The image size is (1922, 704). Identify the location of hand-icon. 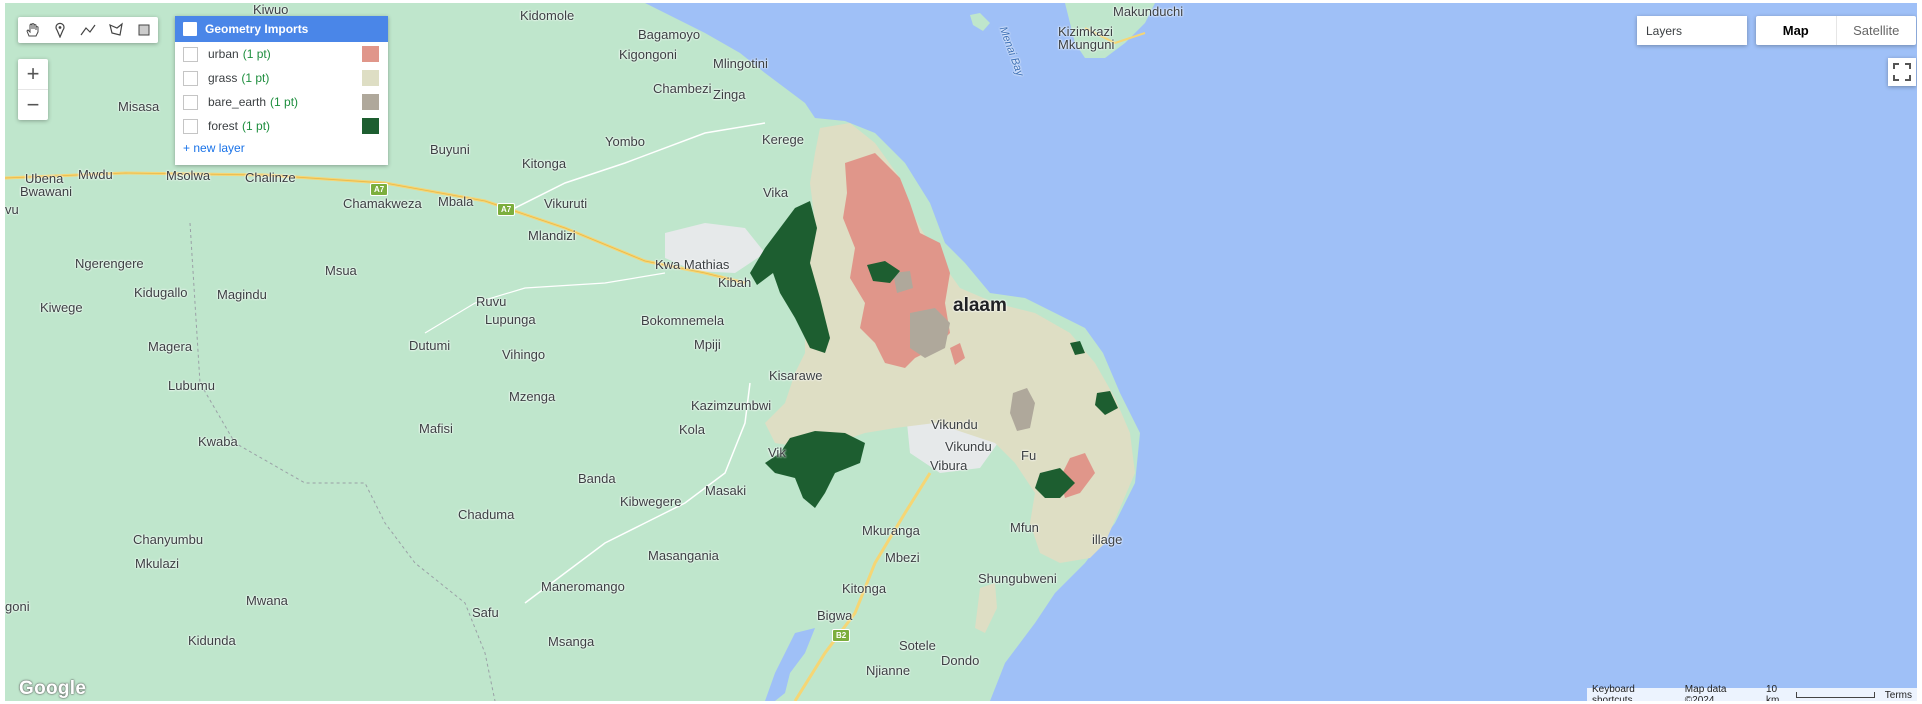
(32, 29).